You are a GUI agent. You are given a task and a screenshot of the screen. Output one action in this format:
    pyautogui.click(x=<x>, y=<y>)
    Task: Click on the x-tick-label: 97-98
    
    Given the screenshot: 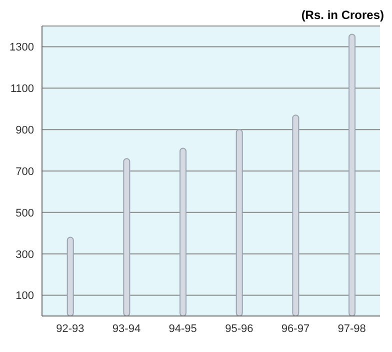 What is the action you would take?
    pyautogui.click(x=352, y=328)
    